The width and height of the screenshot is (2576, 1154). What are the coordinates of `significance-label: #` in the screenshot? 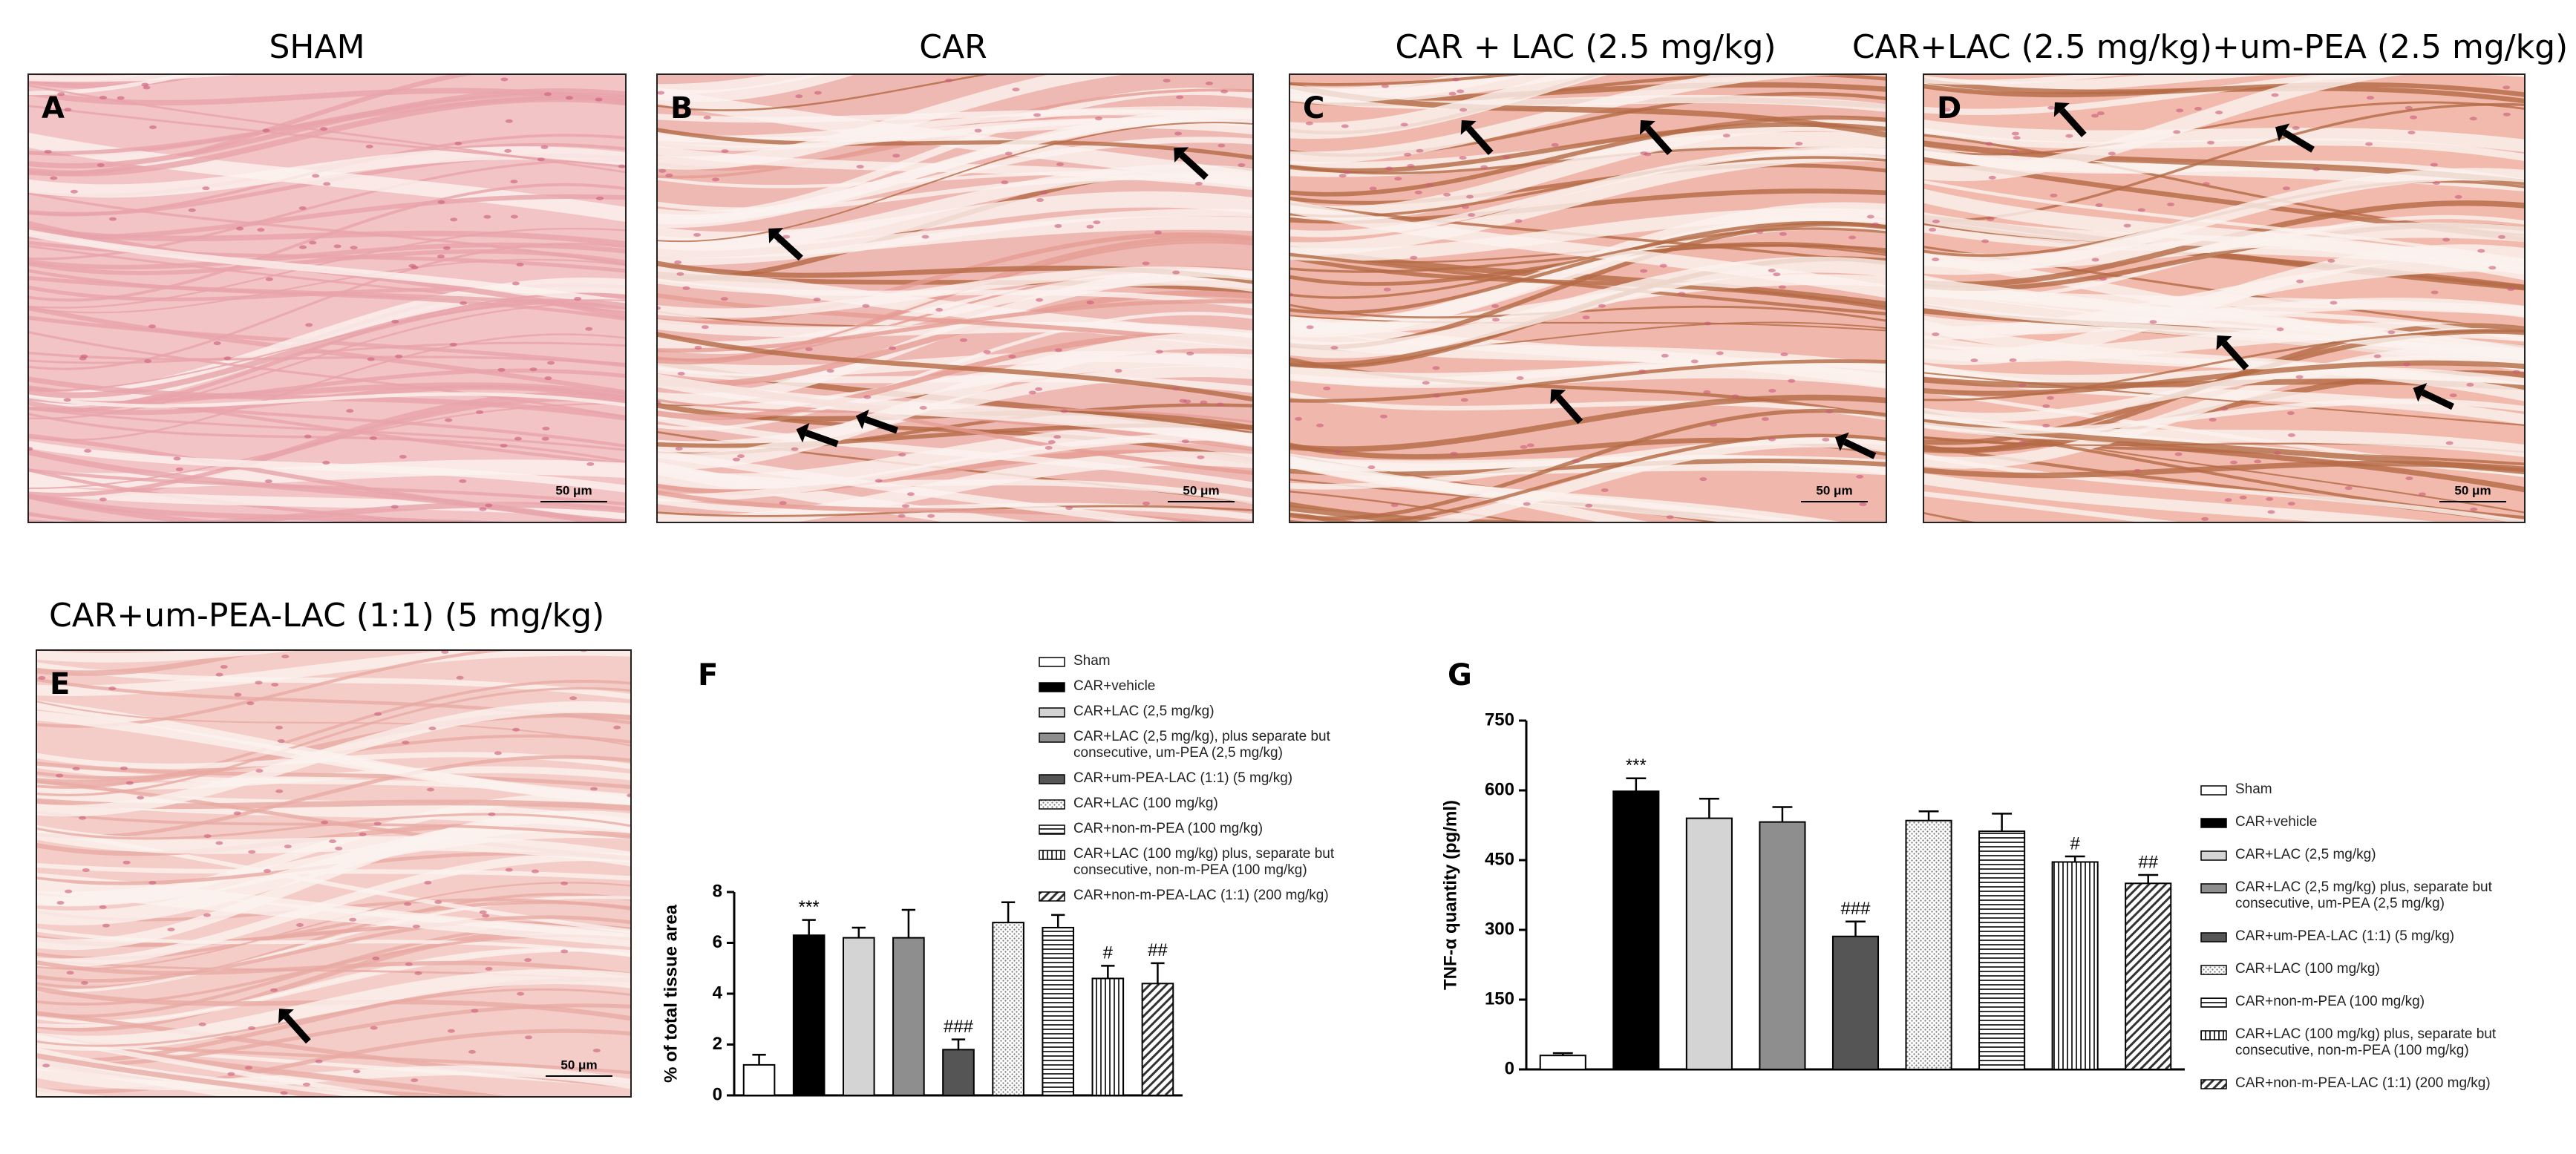 It's located at (1108, 953).